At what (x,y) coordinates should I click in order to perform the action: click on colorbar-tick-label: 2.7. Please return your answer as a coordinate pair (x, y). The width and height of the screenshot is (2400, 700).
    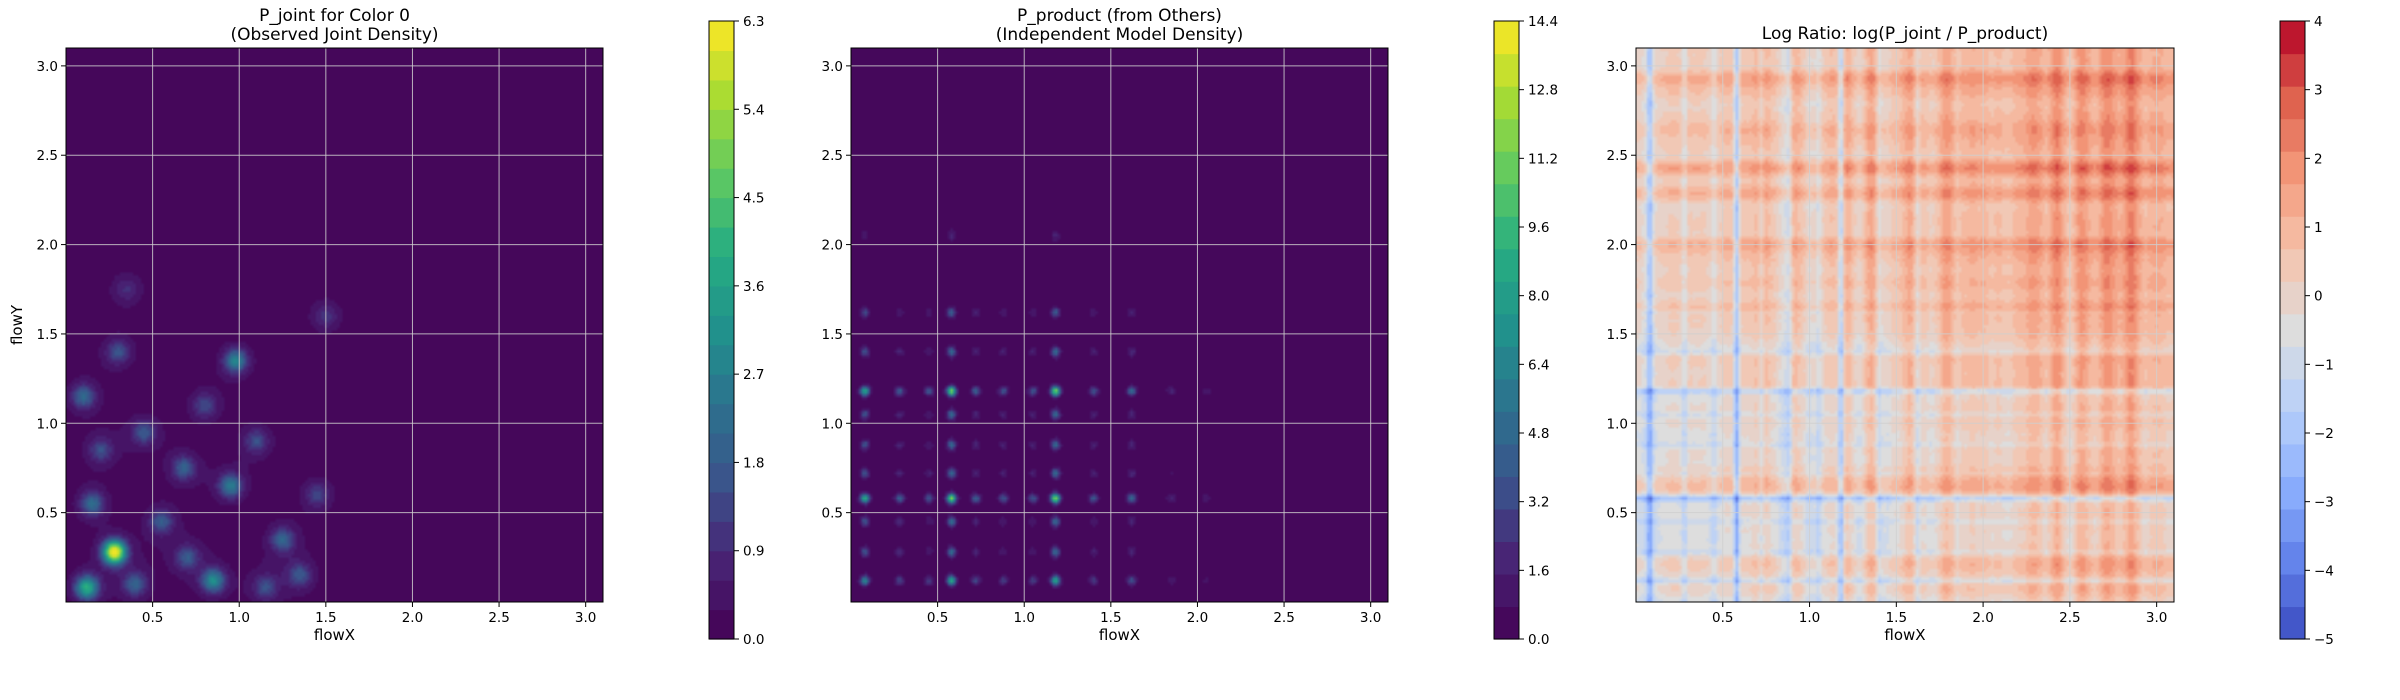
    Looking at the image, I should click on (753, 375).